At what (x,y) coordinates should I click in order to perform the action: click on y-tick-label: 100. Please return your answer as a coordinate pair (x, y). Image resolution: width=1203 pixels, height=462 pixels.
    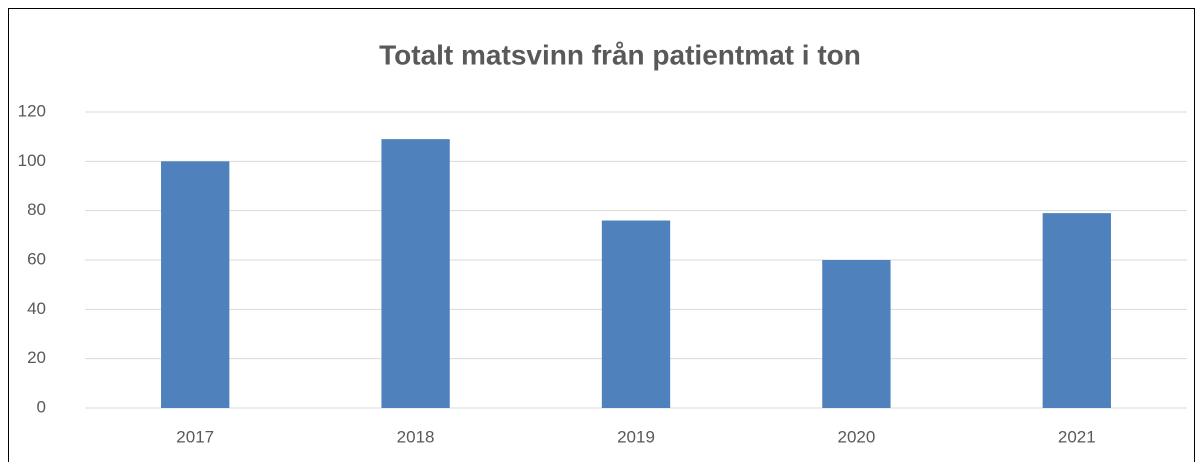
    Looking at the image, I should click on (32, 160).